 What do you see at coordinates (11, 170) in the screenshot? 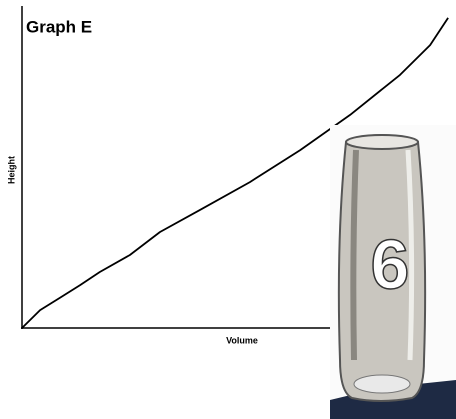
I see `y-axis-label: Height` at bounding box center [11, 170].